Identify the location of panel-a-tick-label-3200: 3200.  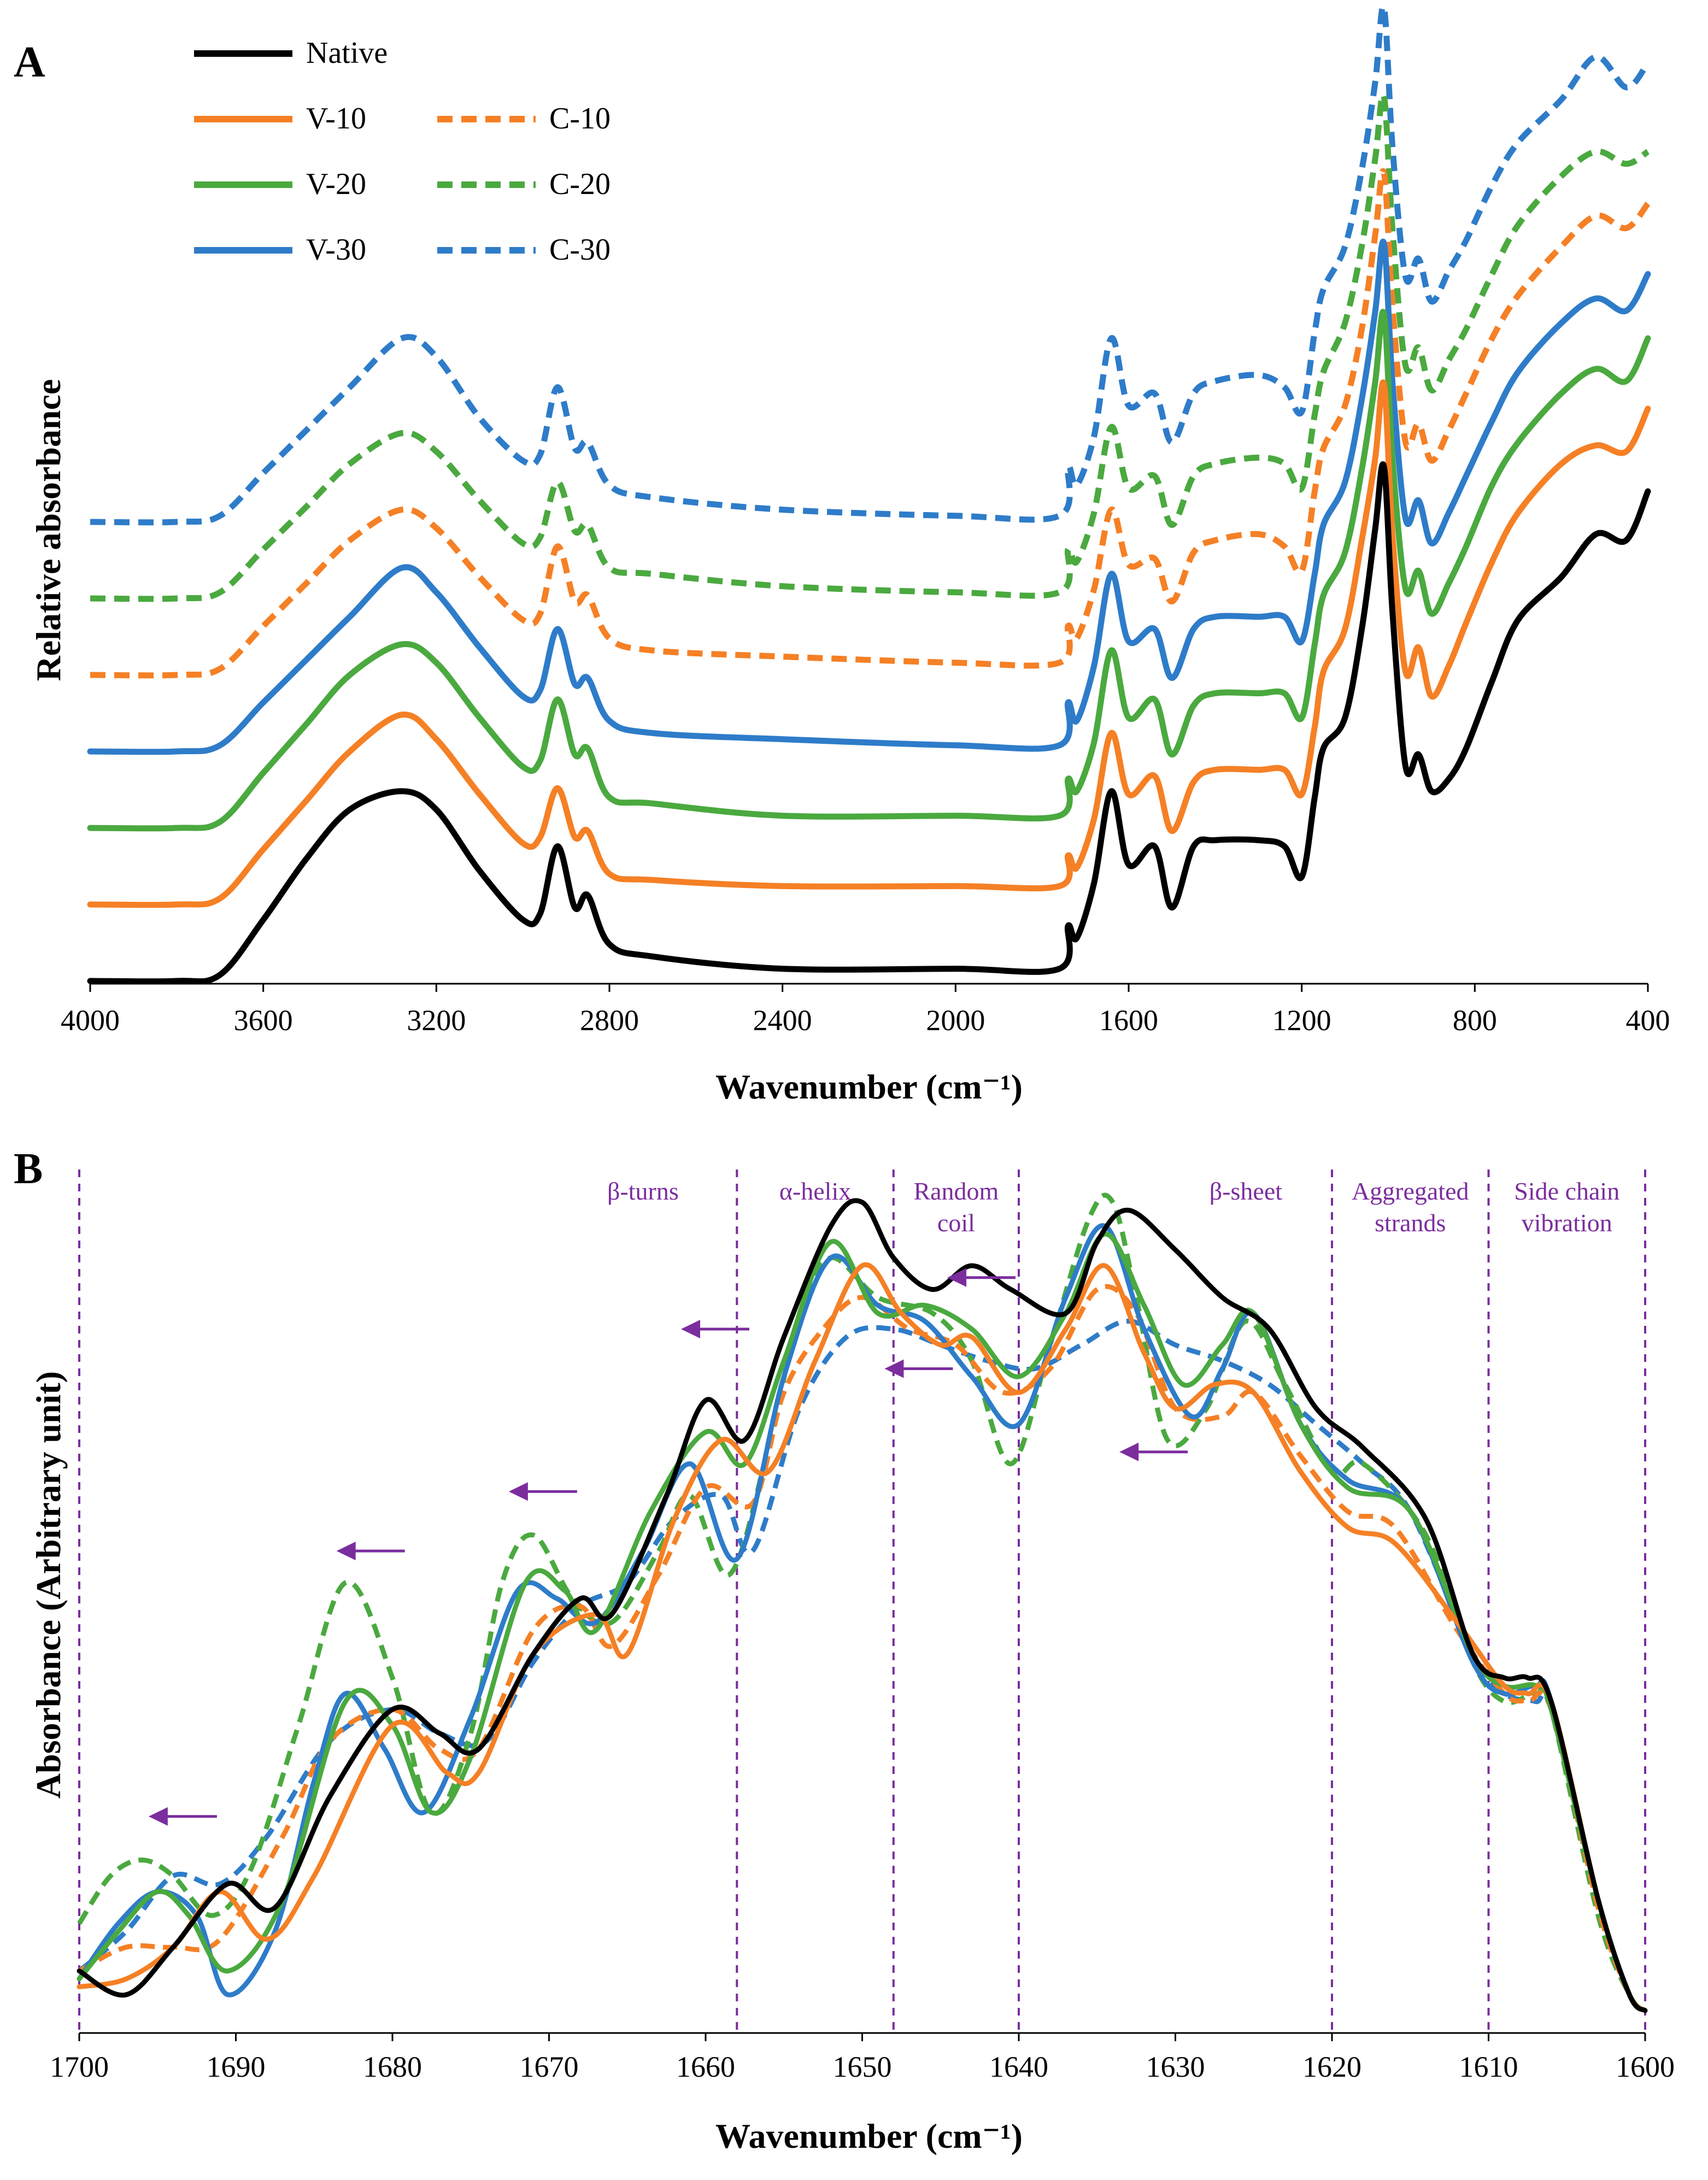
(437, 1020).